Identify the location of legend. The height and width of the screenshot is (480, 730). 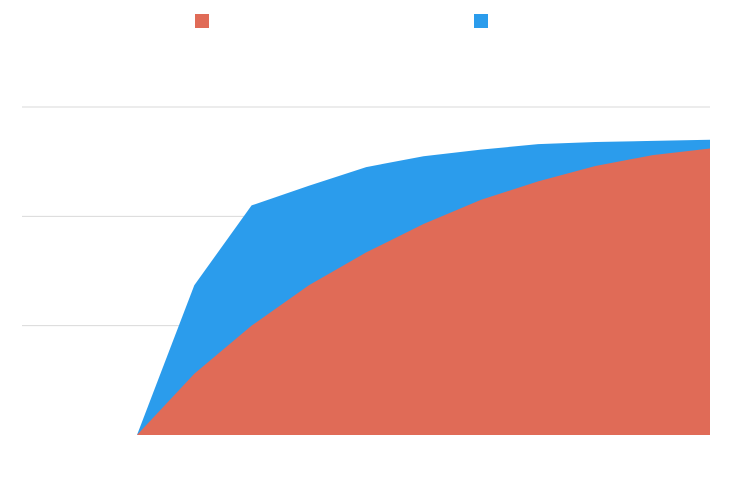
(341, 21).